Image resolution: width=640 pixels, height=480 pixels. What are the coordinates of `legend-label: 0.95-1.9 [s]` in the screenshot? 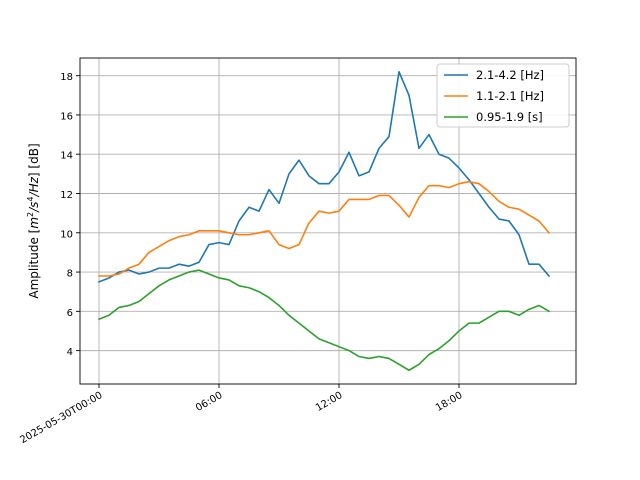 It's located at (509, 117).